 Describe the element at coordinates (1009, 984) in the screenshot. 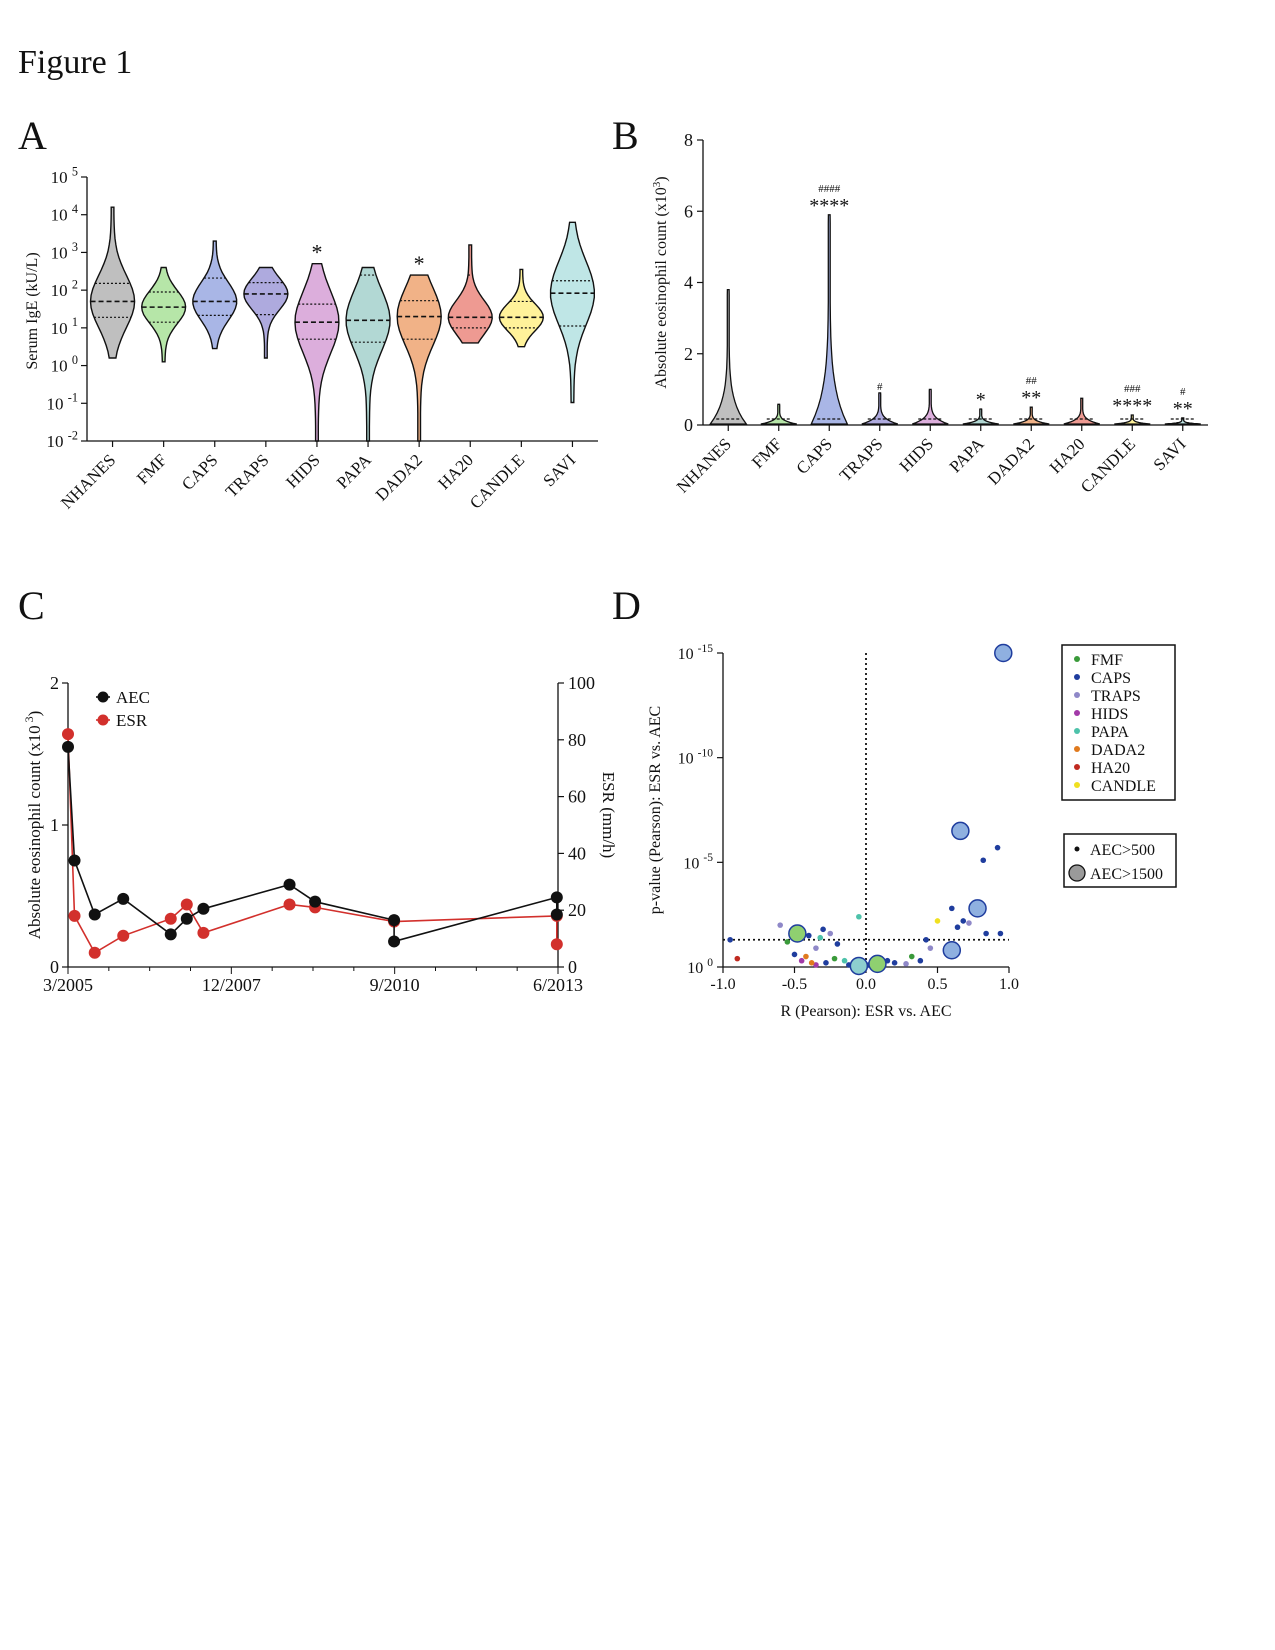

I see `x-tick-label: 1.0` at that location.